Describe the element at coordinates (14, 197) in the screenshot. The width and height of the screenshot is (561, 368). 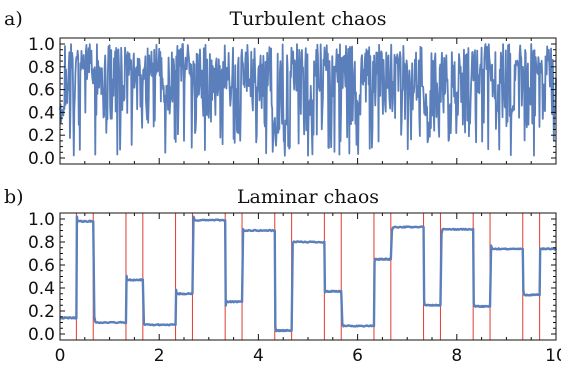
I see `panel-b-label: b)` at that location.